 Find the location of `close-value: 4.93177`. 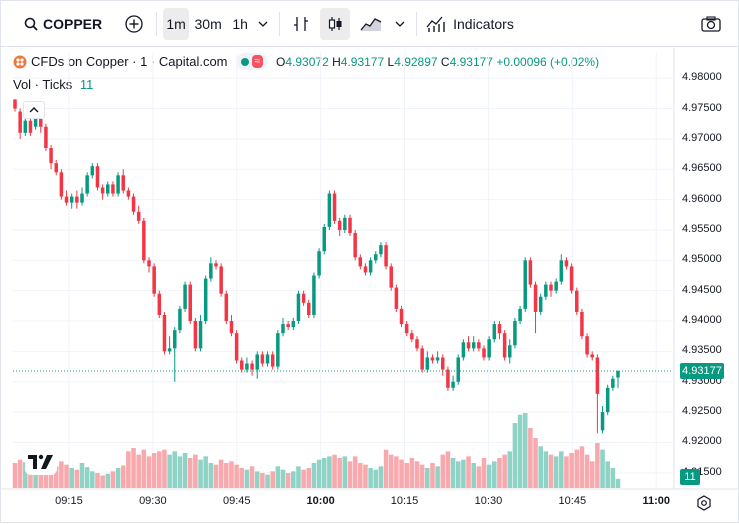

close-value: 4.93177 is located at coordinates (471, 61).